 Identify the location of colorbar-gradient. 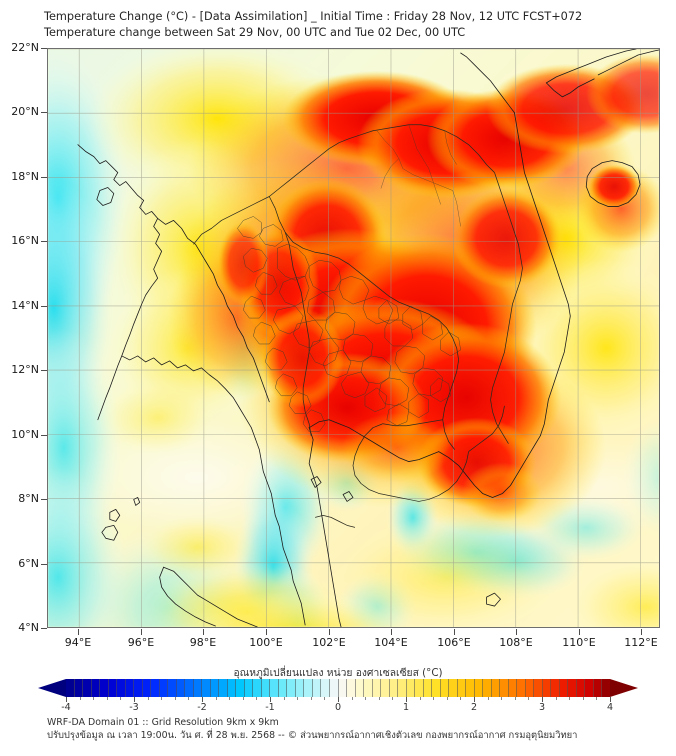
(338, 688).